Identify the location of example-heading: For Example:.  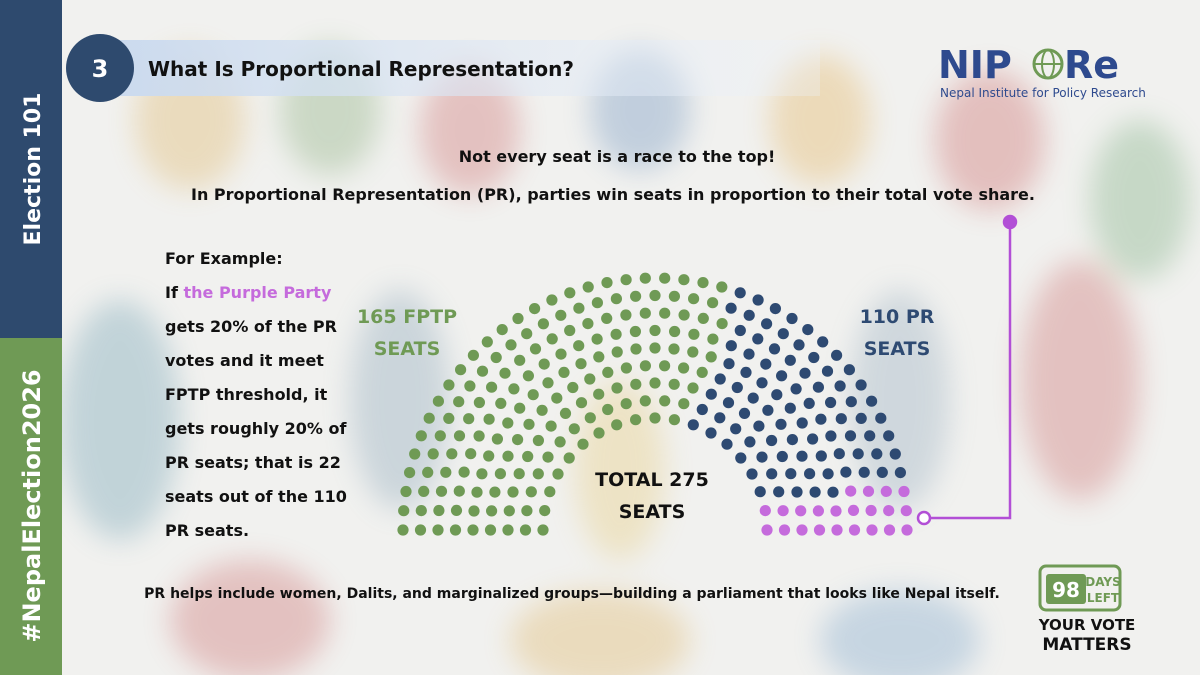
(224, 258).